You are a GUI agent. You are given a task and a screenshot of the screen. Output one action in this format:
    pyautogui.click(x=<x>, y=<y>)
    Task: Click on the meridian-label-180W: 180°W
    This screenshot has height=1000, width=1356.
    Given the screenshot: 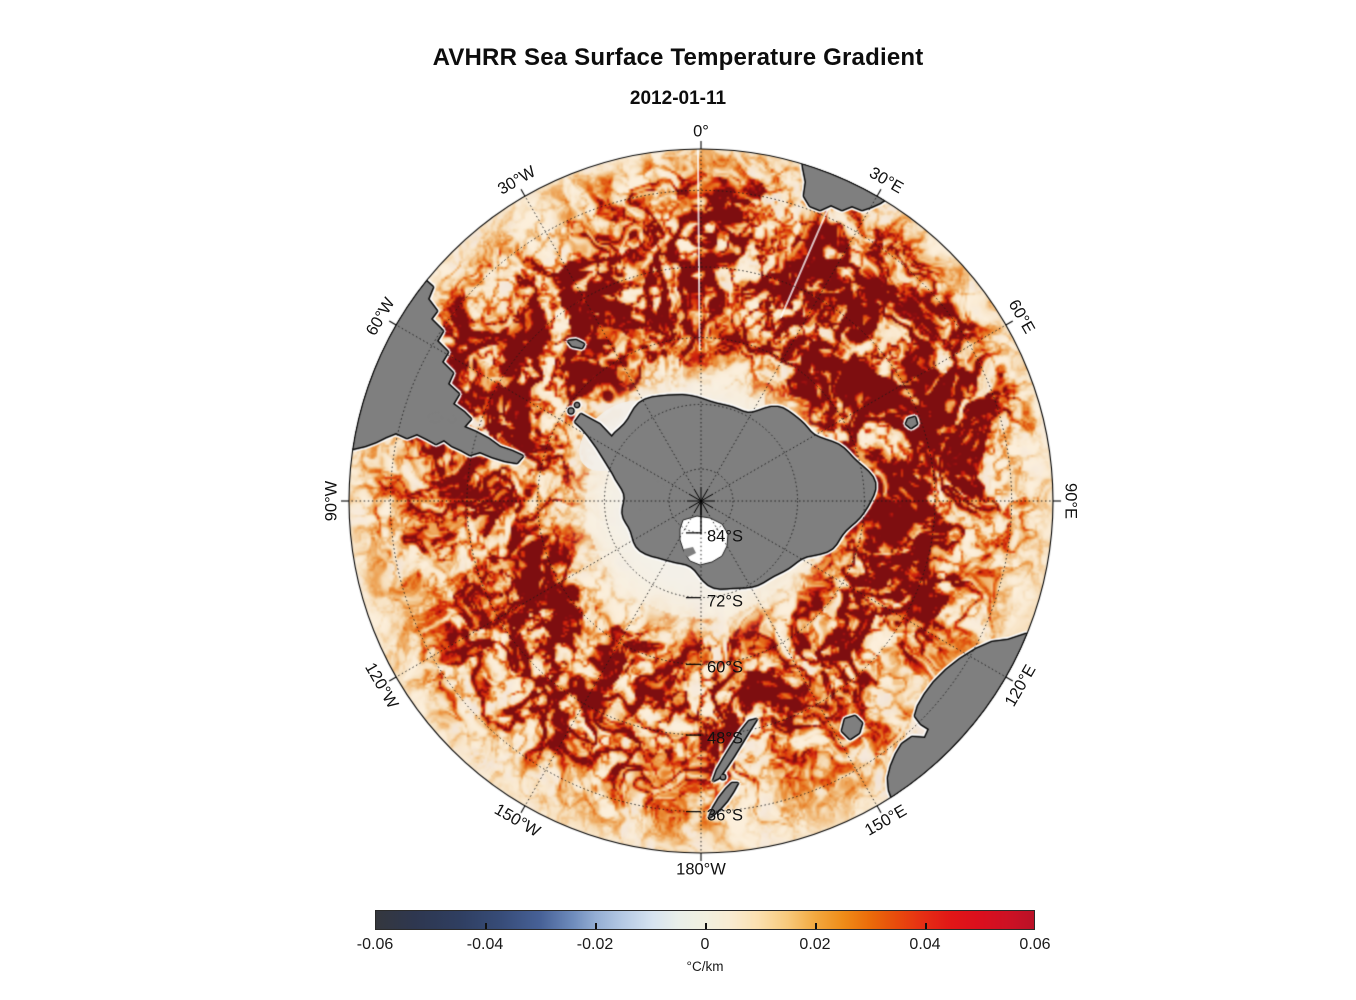 What is the action you would take?
    pyautogui.click(x=701, y=869)
    